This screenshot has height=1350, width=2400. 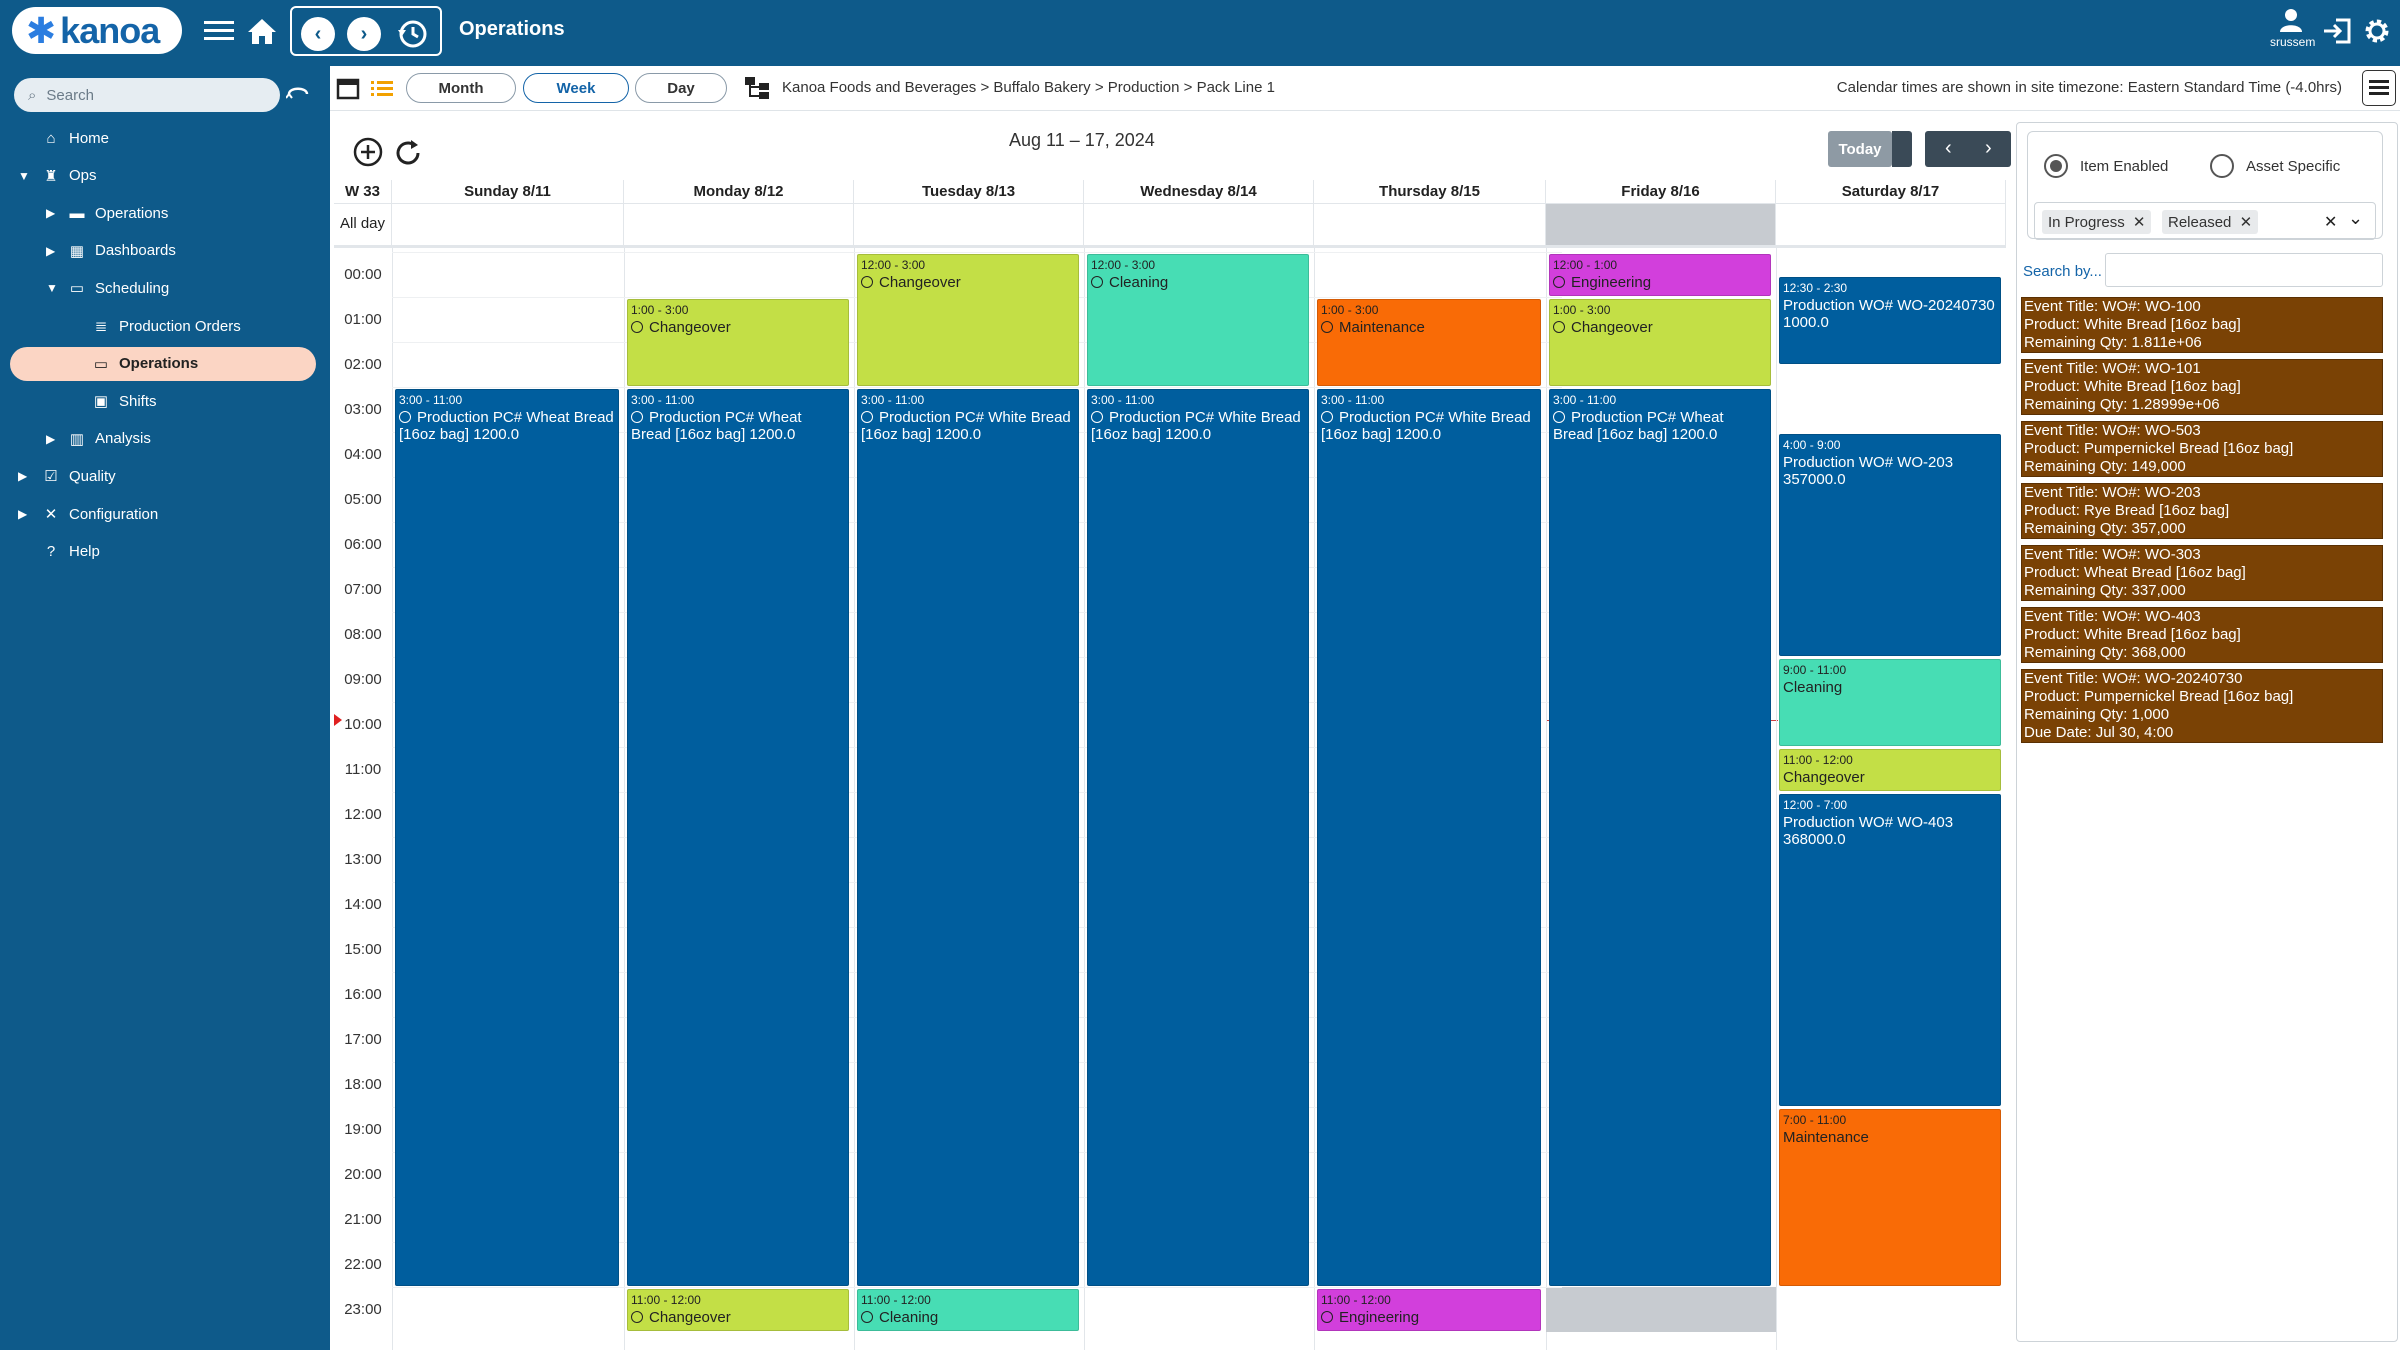 What do you see at coordinates (1988, 148) in the screenshot?
I see `next-week-button: ›` at bounding box center [1988, 148].